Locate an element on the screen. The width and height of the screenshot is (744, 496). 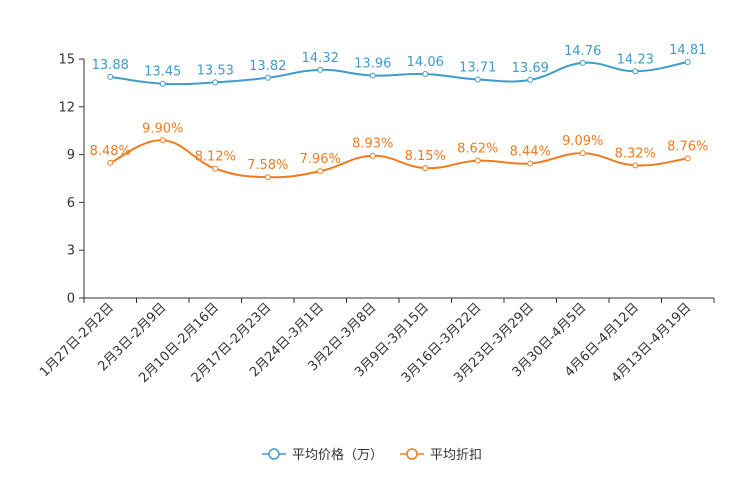
data-label: 13.96 is located at coordinates (372, 64).